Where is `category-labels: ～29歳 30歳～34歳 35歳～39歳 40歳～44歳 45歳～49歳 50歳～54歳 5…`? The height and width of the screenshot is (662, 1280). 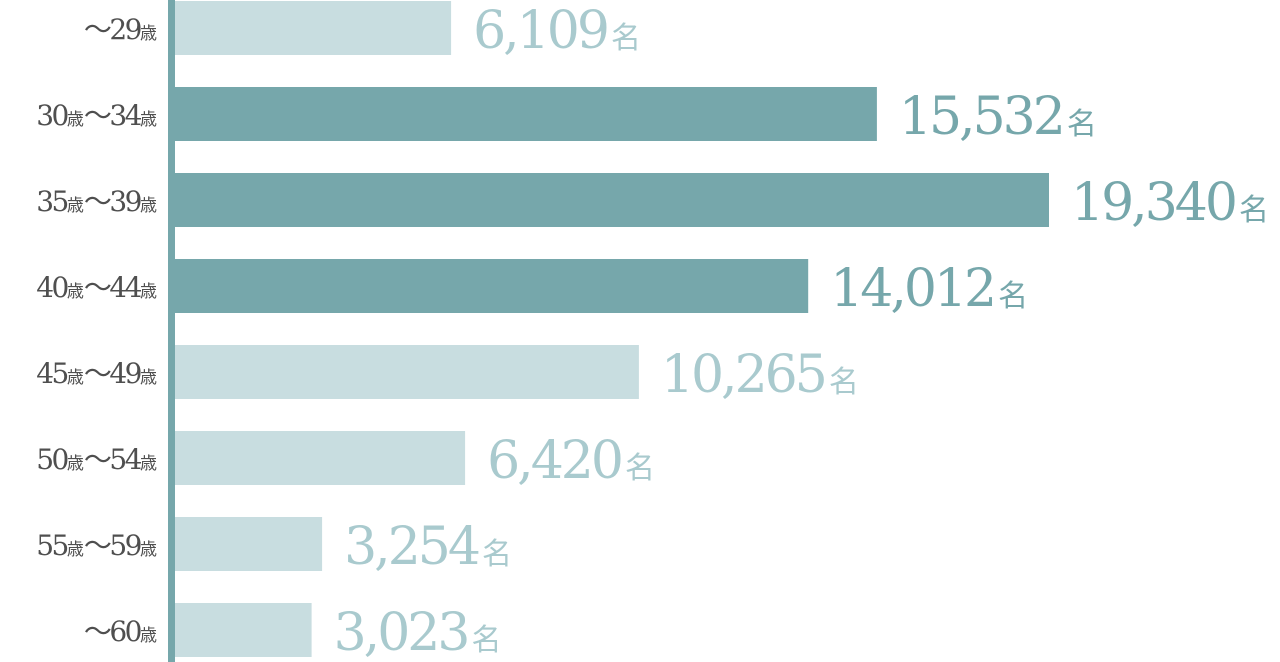 category-labels: ～29歳 30歳～34歳 35歳～39歳 40歳～44歳 45歳～49歳 50歳～54歳 5… is located at coordinates (96, 330).